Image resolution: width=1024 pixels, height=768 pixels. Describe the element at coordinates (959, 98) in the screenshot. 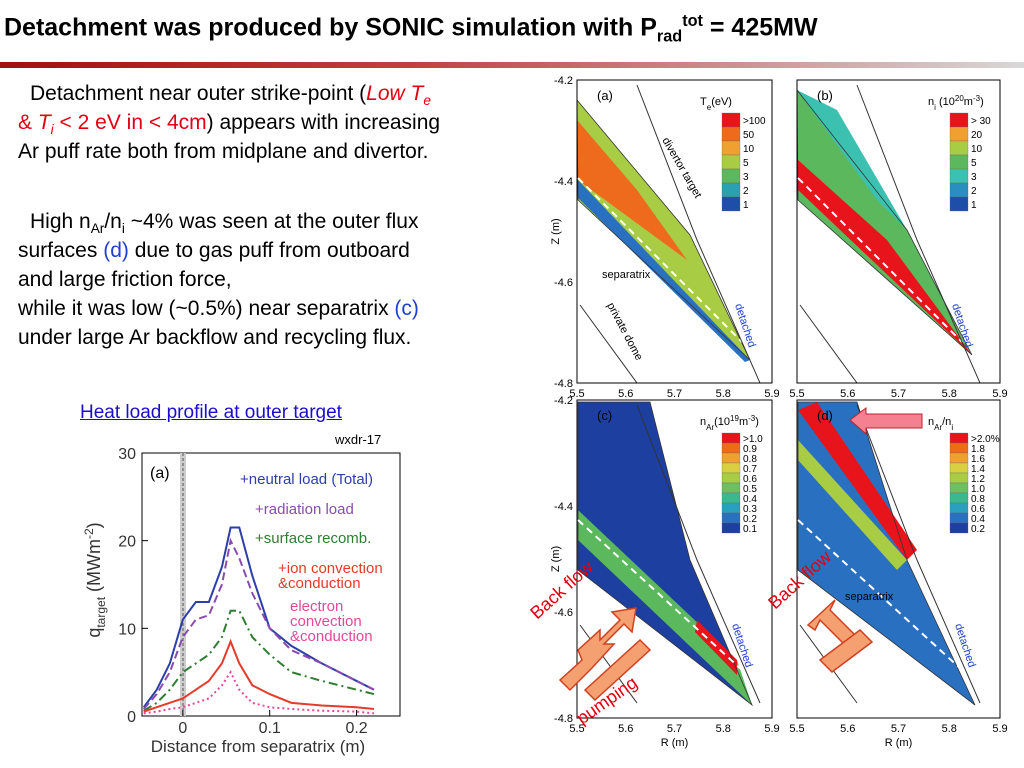

I see `colorbar-title-part: 20` at that location.